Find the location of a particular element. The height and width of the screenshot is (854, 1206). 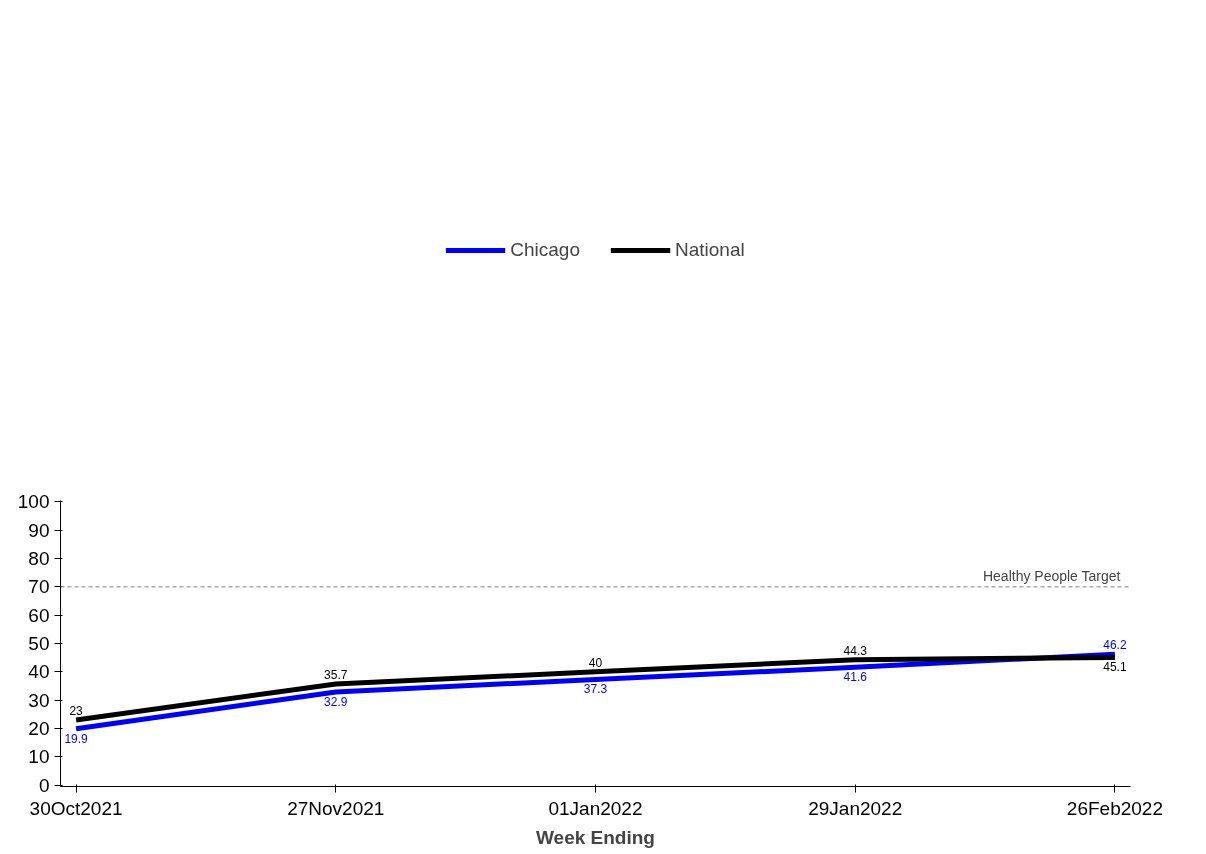

data-label: 19.9 is located at coordinates (76, 738).